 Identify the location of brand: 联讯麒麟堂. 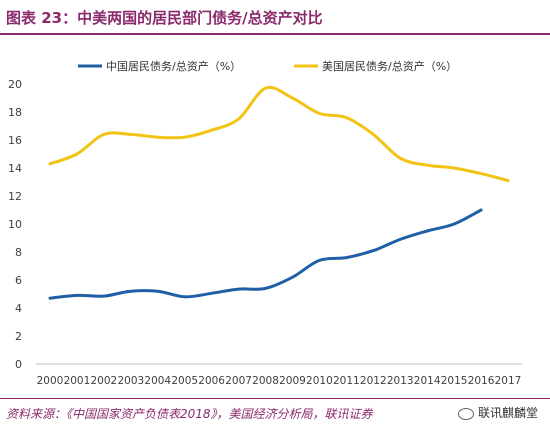
(497, 412).